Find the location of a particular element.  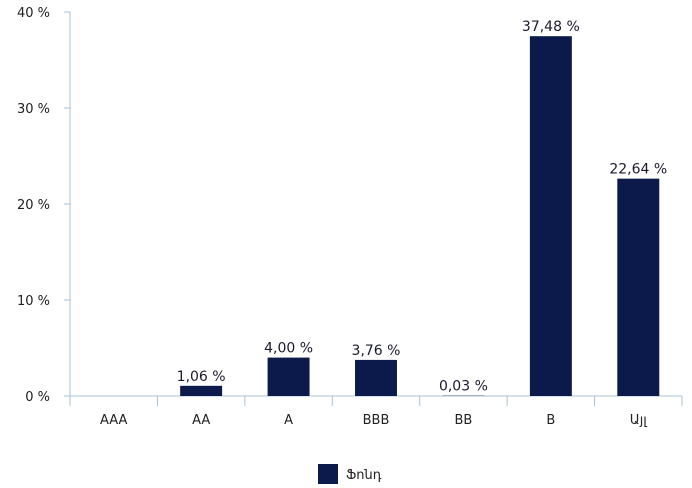

y-tick-label: 10 % is located at coordinates (33, 301).